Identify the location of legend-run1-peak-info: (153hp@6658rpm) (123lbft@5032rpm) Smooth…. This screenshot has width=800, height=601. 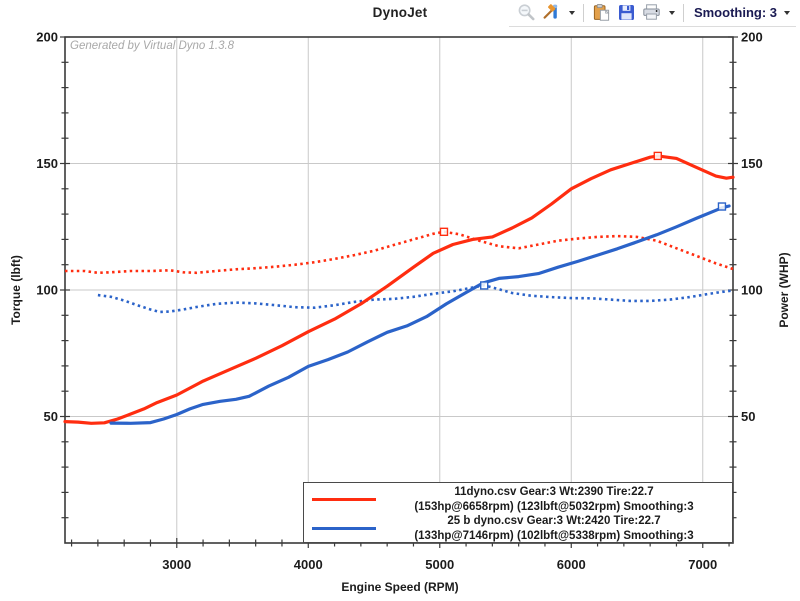
(554, 506).